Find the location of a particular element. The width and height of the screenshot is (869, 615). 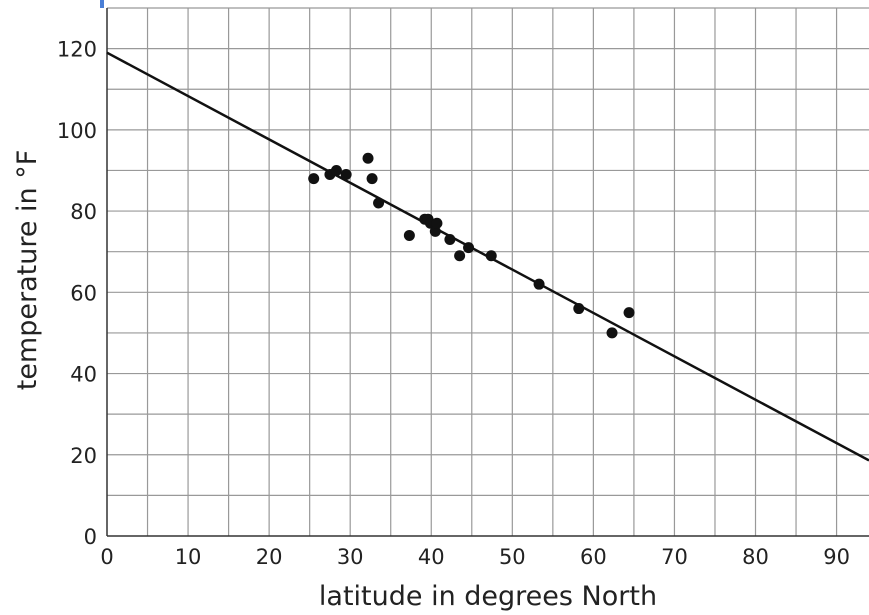

x-tick-label: 50 is located at coordinates (512, 557).